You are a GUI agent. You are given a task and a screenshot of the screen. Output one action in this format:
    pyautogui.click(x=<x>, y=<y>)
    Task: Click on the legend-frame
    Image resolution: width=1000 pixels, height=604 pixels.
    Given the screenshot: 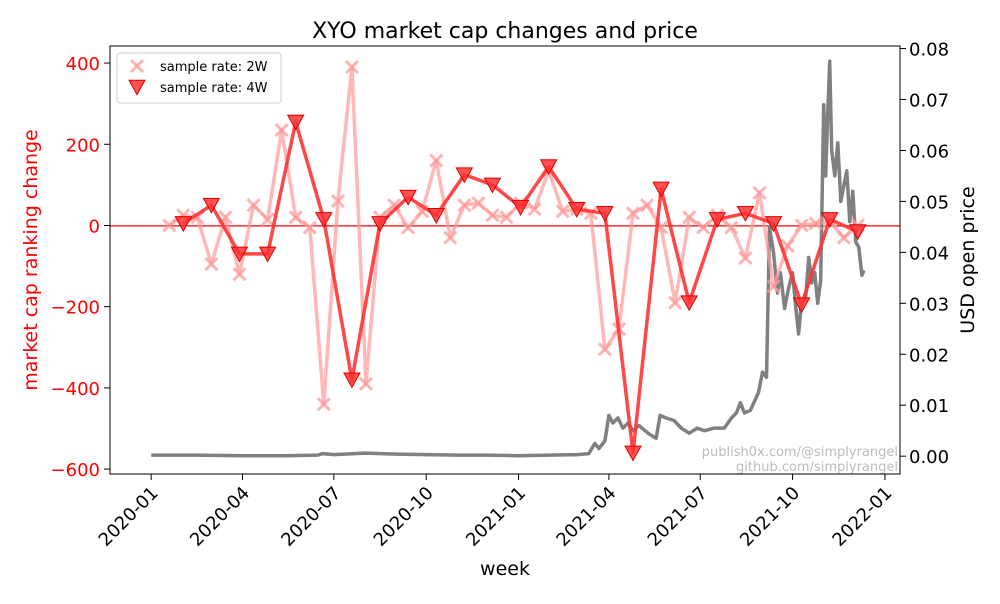 What is the action you would take?
    pyautogui.click(x=199, y=78)
    